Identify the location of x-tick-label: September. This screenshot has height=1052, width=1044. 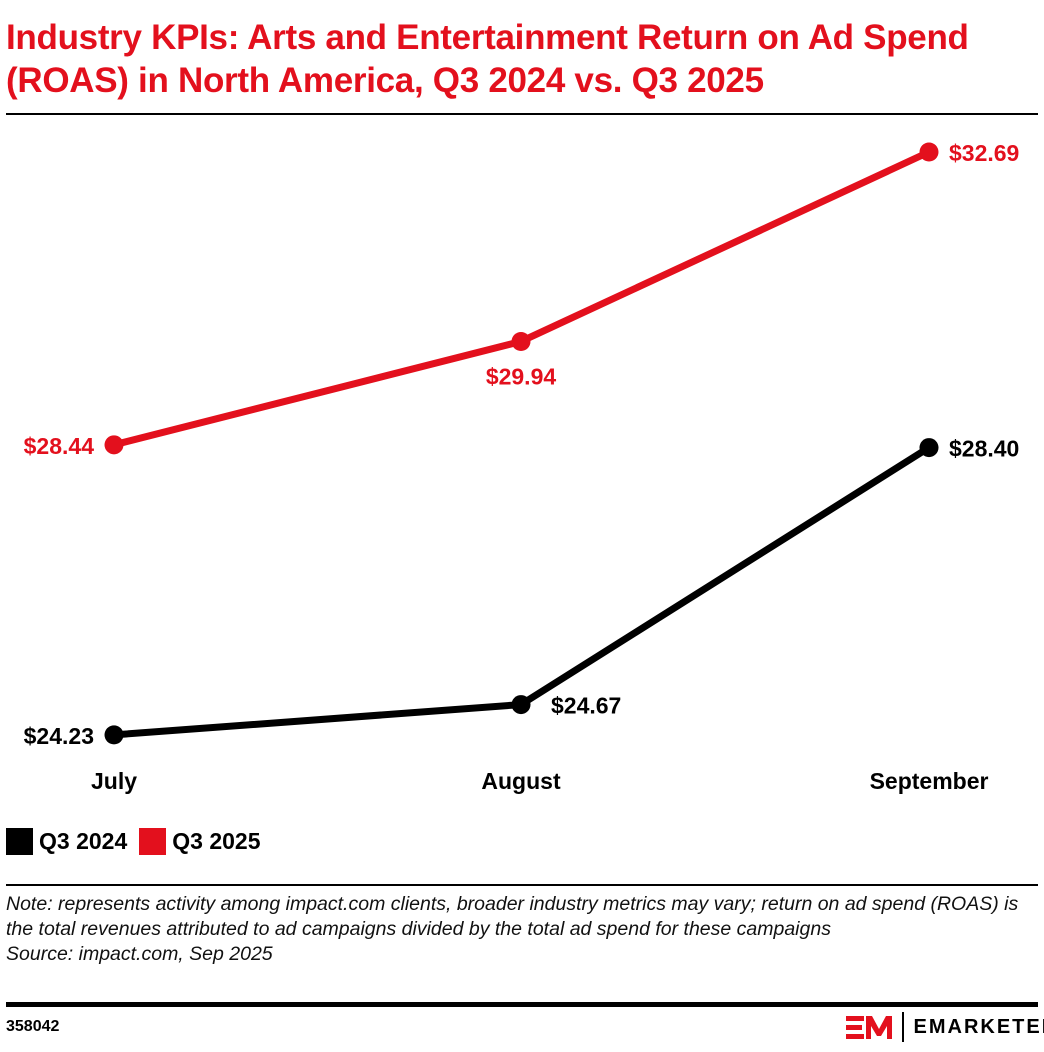
(929, 781).